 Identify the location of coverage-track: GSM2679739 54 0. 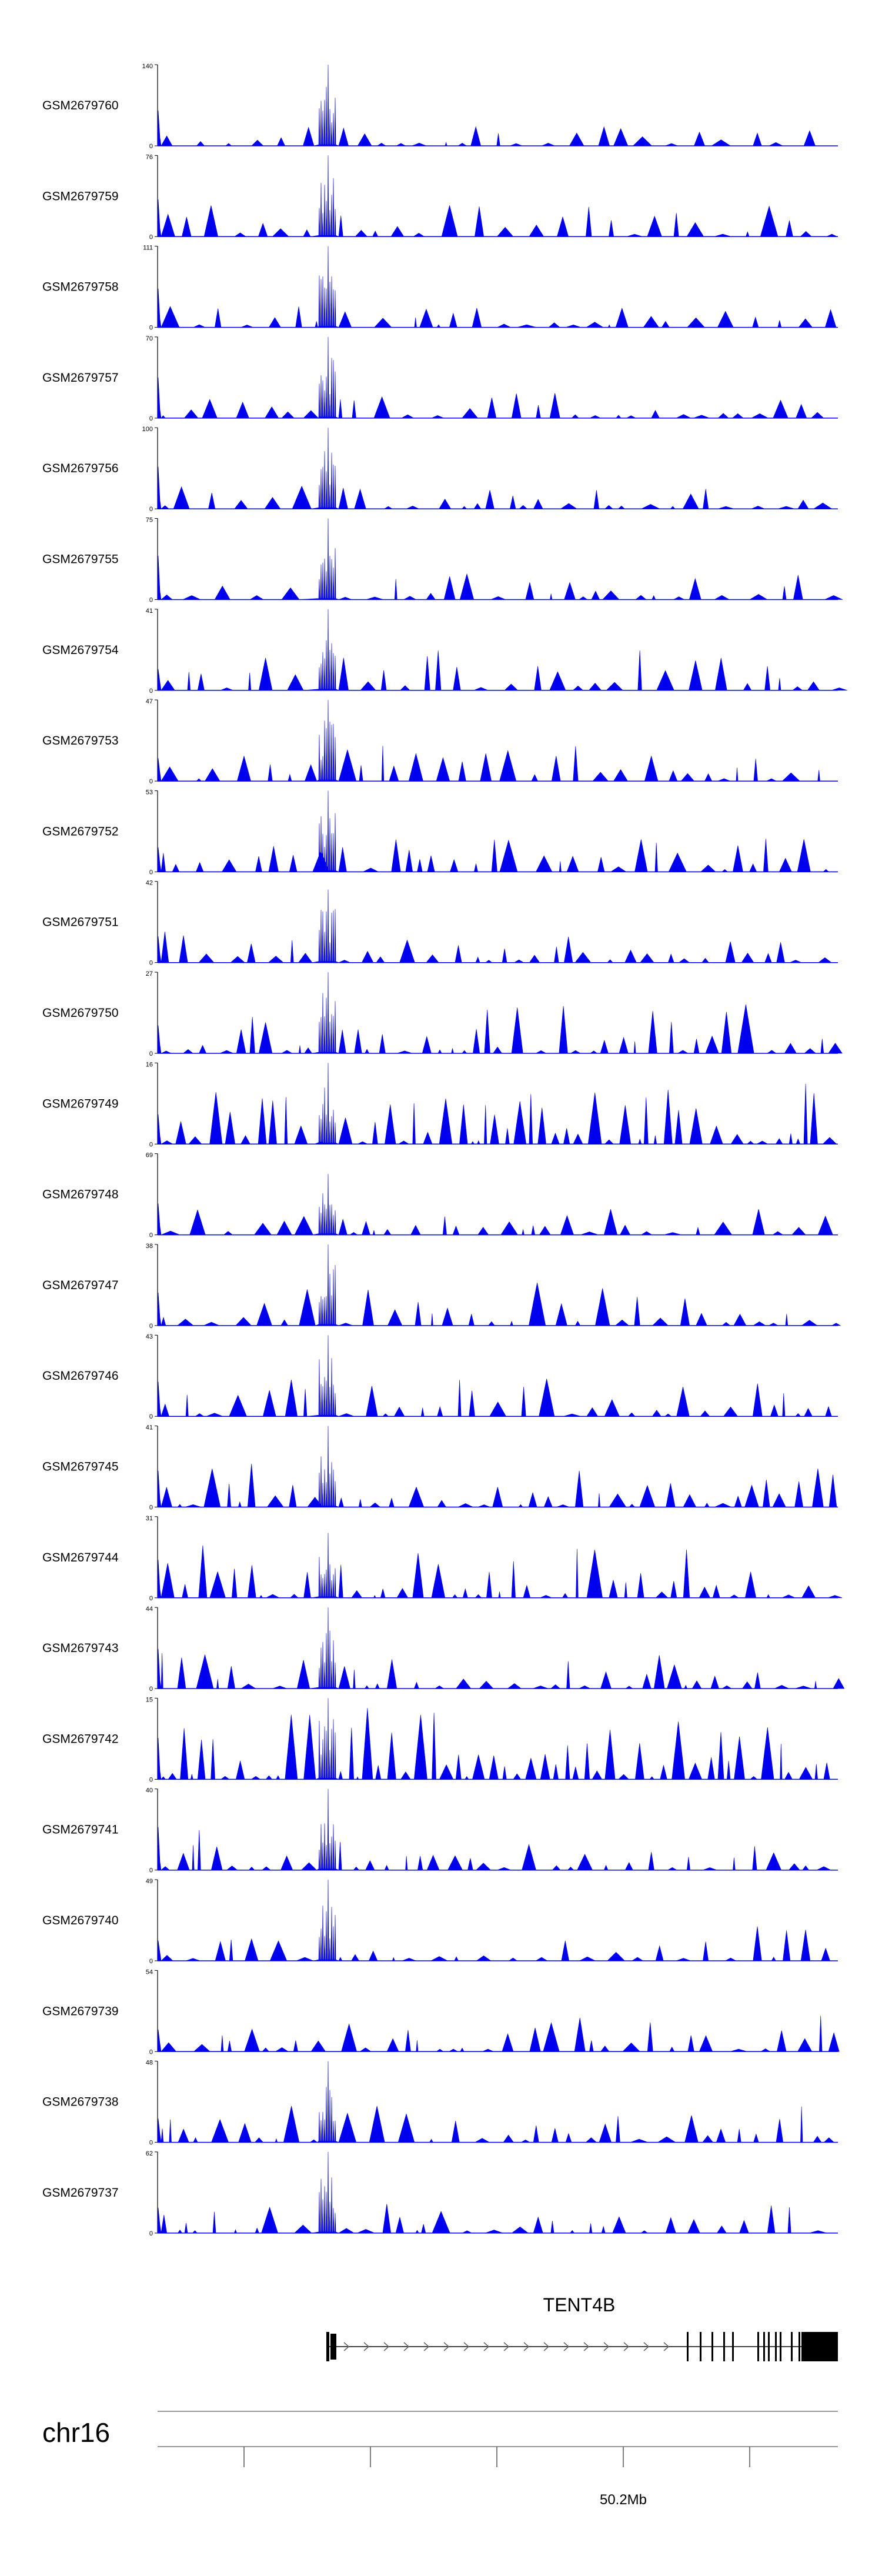
(441, 2012).